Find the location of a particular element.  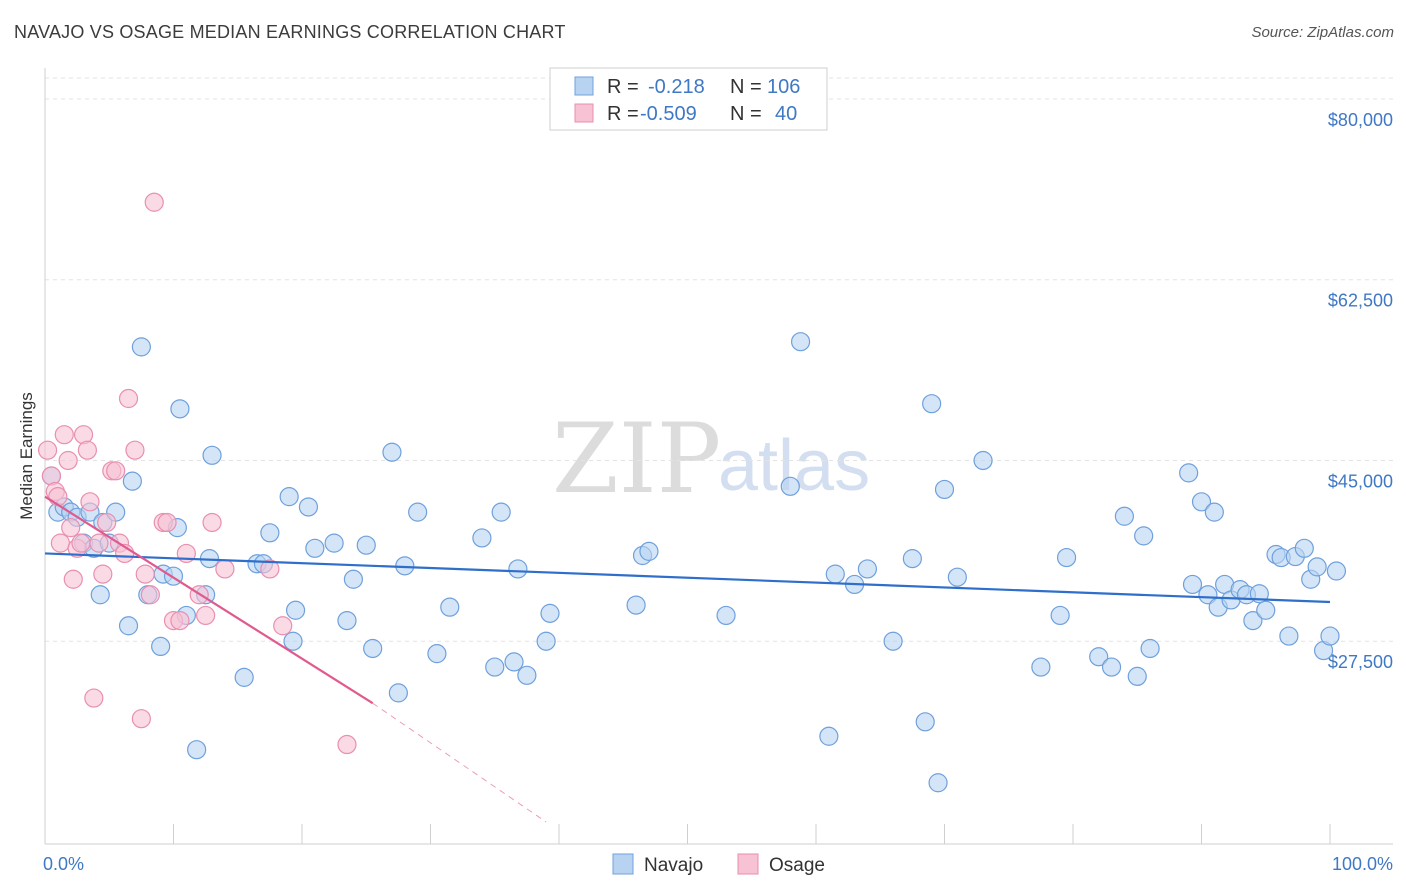

y-tick-label: $62,500 is located at coordinates (1360, 301).